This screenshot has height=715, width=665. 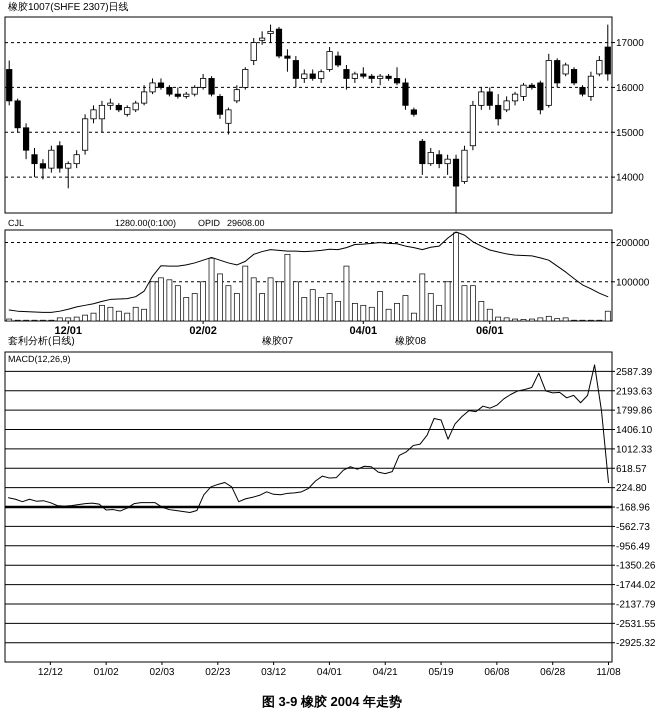 I want to click on y-tick-label: 1799.86, so click(x=634, y=411).